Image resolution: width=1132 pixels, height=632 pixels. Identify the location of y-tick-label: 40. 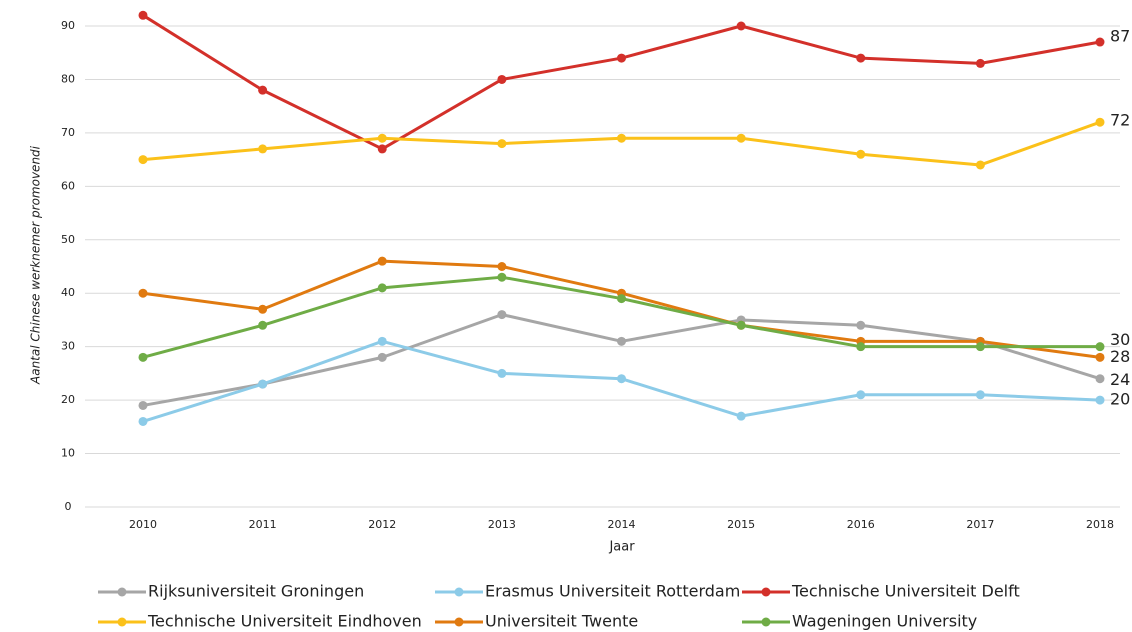
(68, 292).